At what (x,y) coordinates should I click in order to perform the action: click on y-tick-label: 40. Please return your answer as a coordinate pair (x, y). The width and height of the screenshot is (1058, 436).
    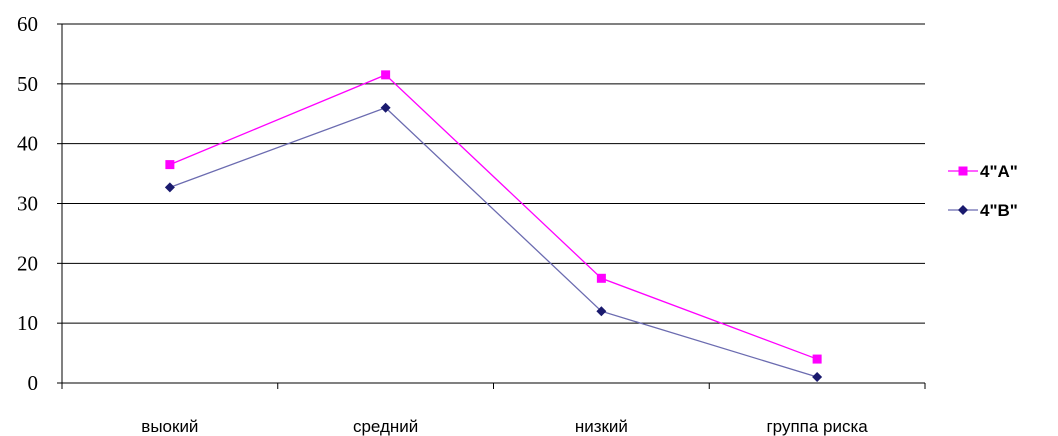
    Looking at the image, I should click on (27, 144).